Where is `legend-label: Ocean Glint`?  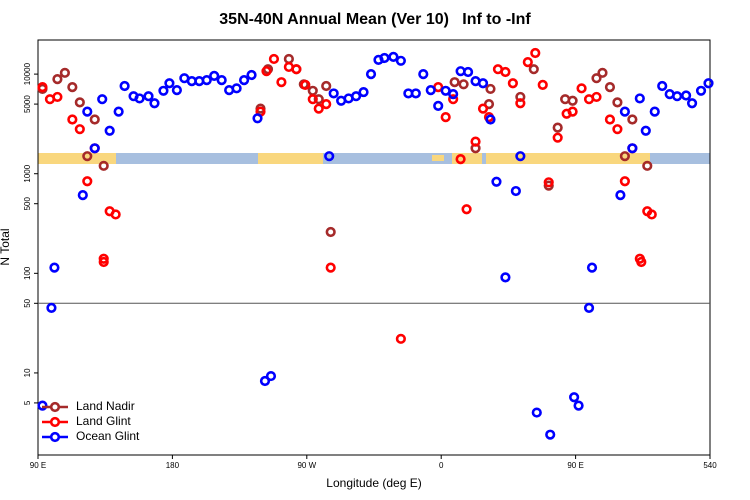
legend-label: Ocean Glint is located at coordinates (108, 436).